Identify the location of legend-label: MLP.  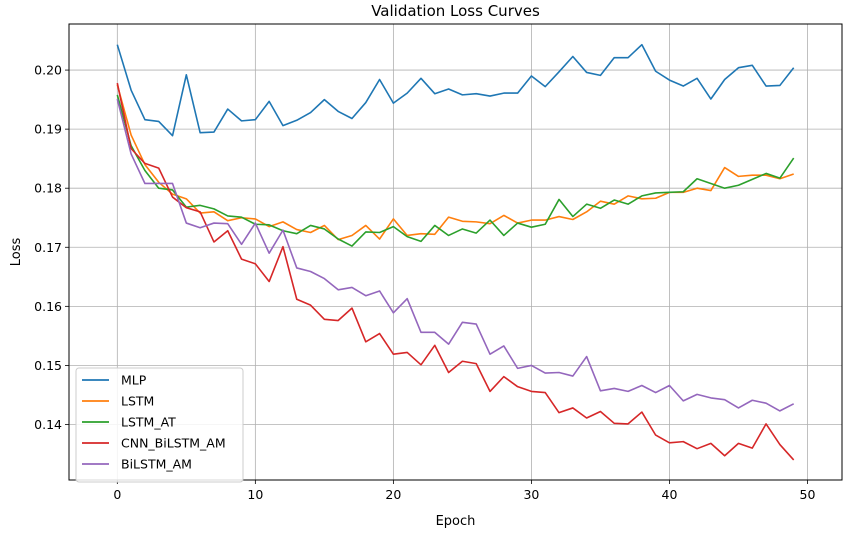
(134, 380).